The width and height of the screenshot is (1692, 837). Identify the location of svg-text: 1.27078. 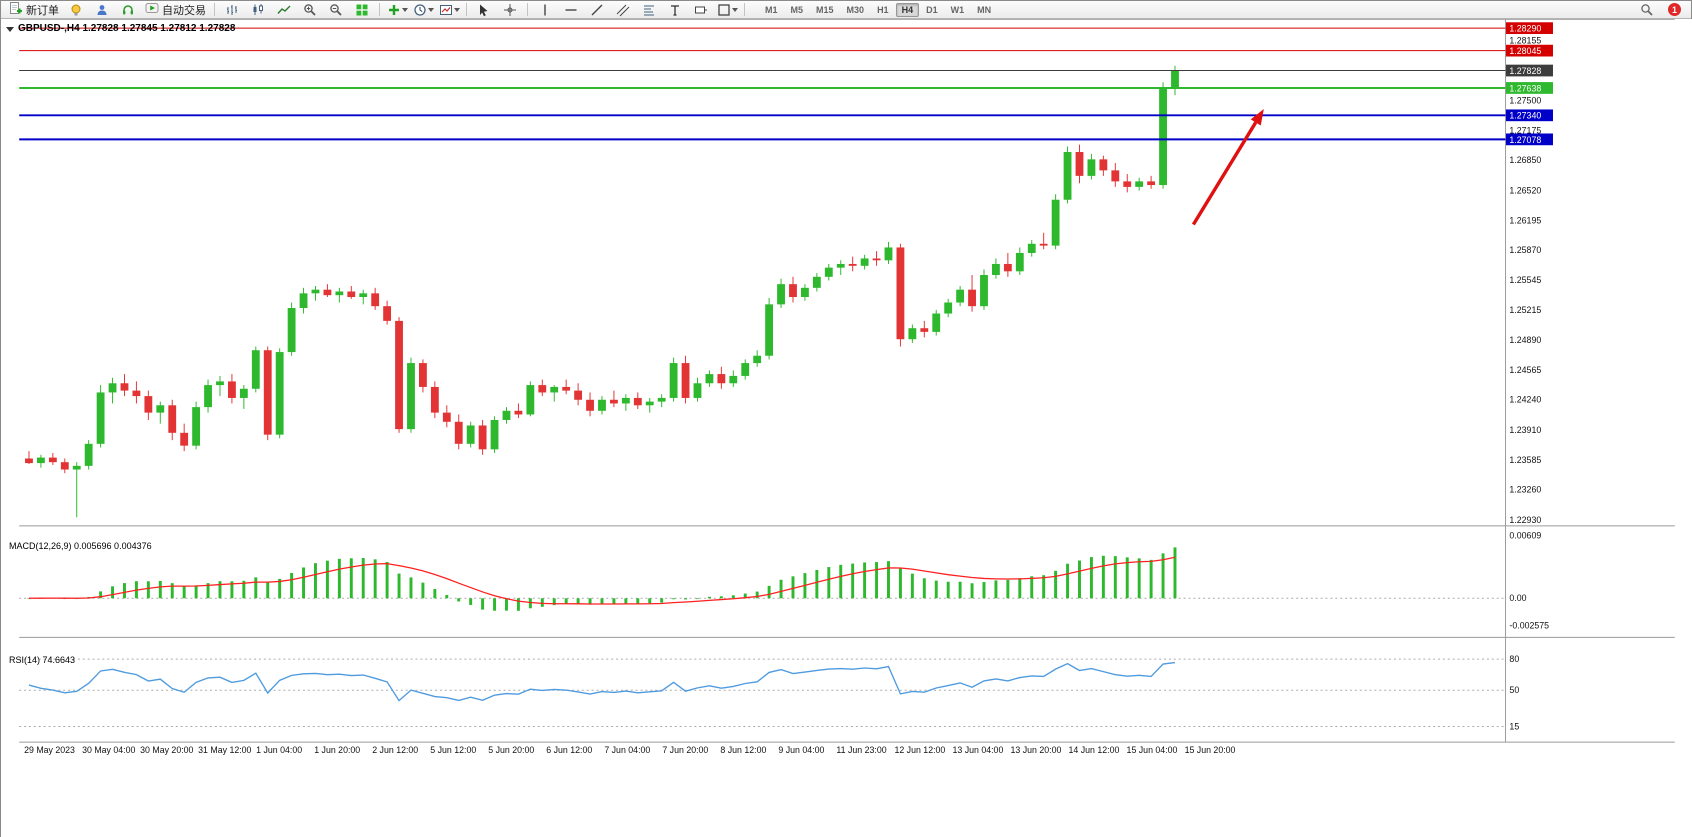
(1525, 140).